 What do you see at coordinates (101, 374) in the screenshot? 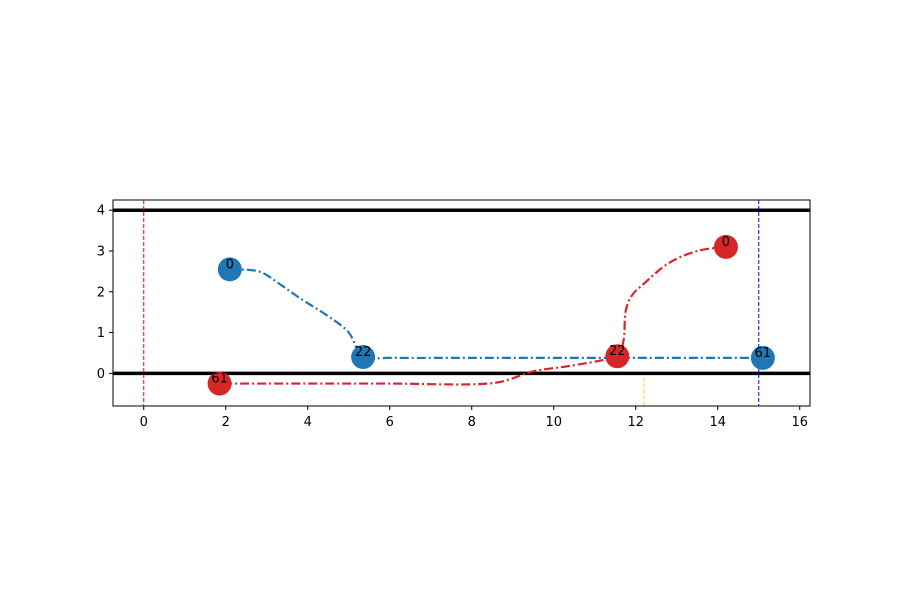
I see `y-tick-label: 0` at bounding box center [101, 374].